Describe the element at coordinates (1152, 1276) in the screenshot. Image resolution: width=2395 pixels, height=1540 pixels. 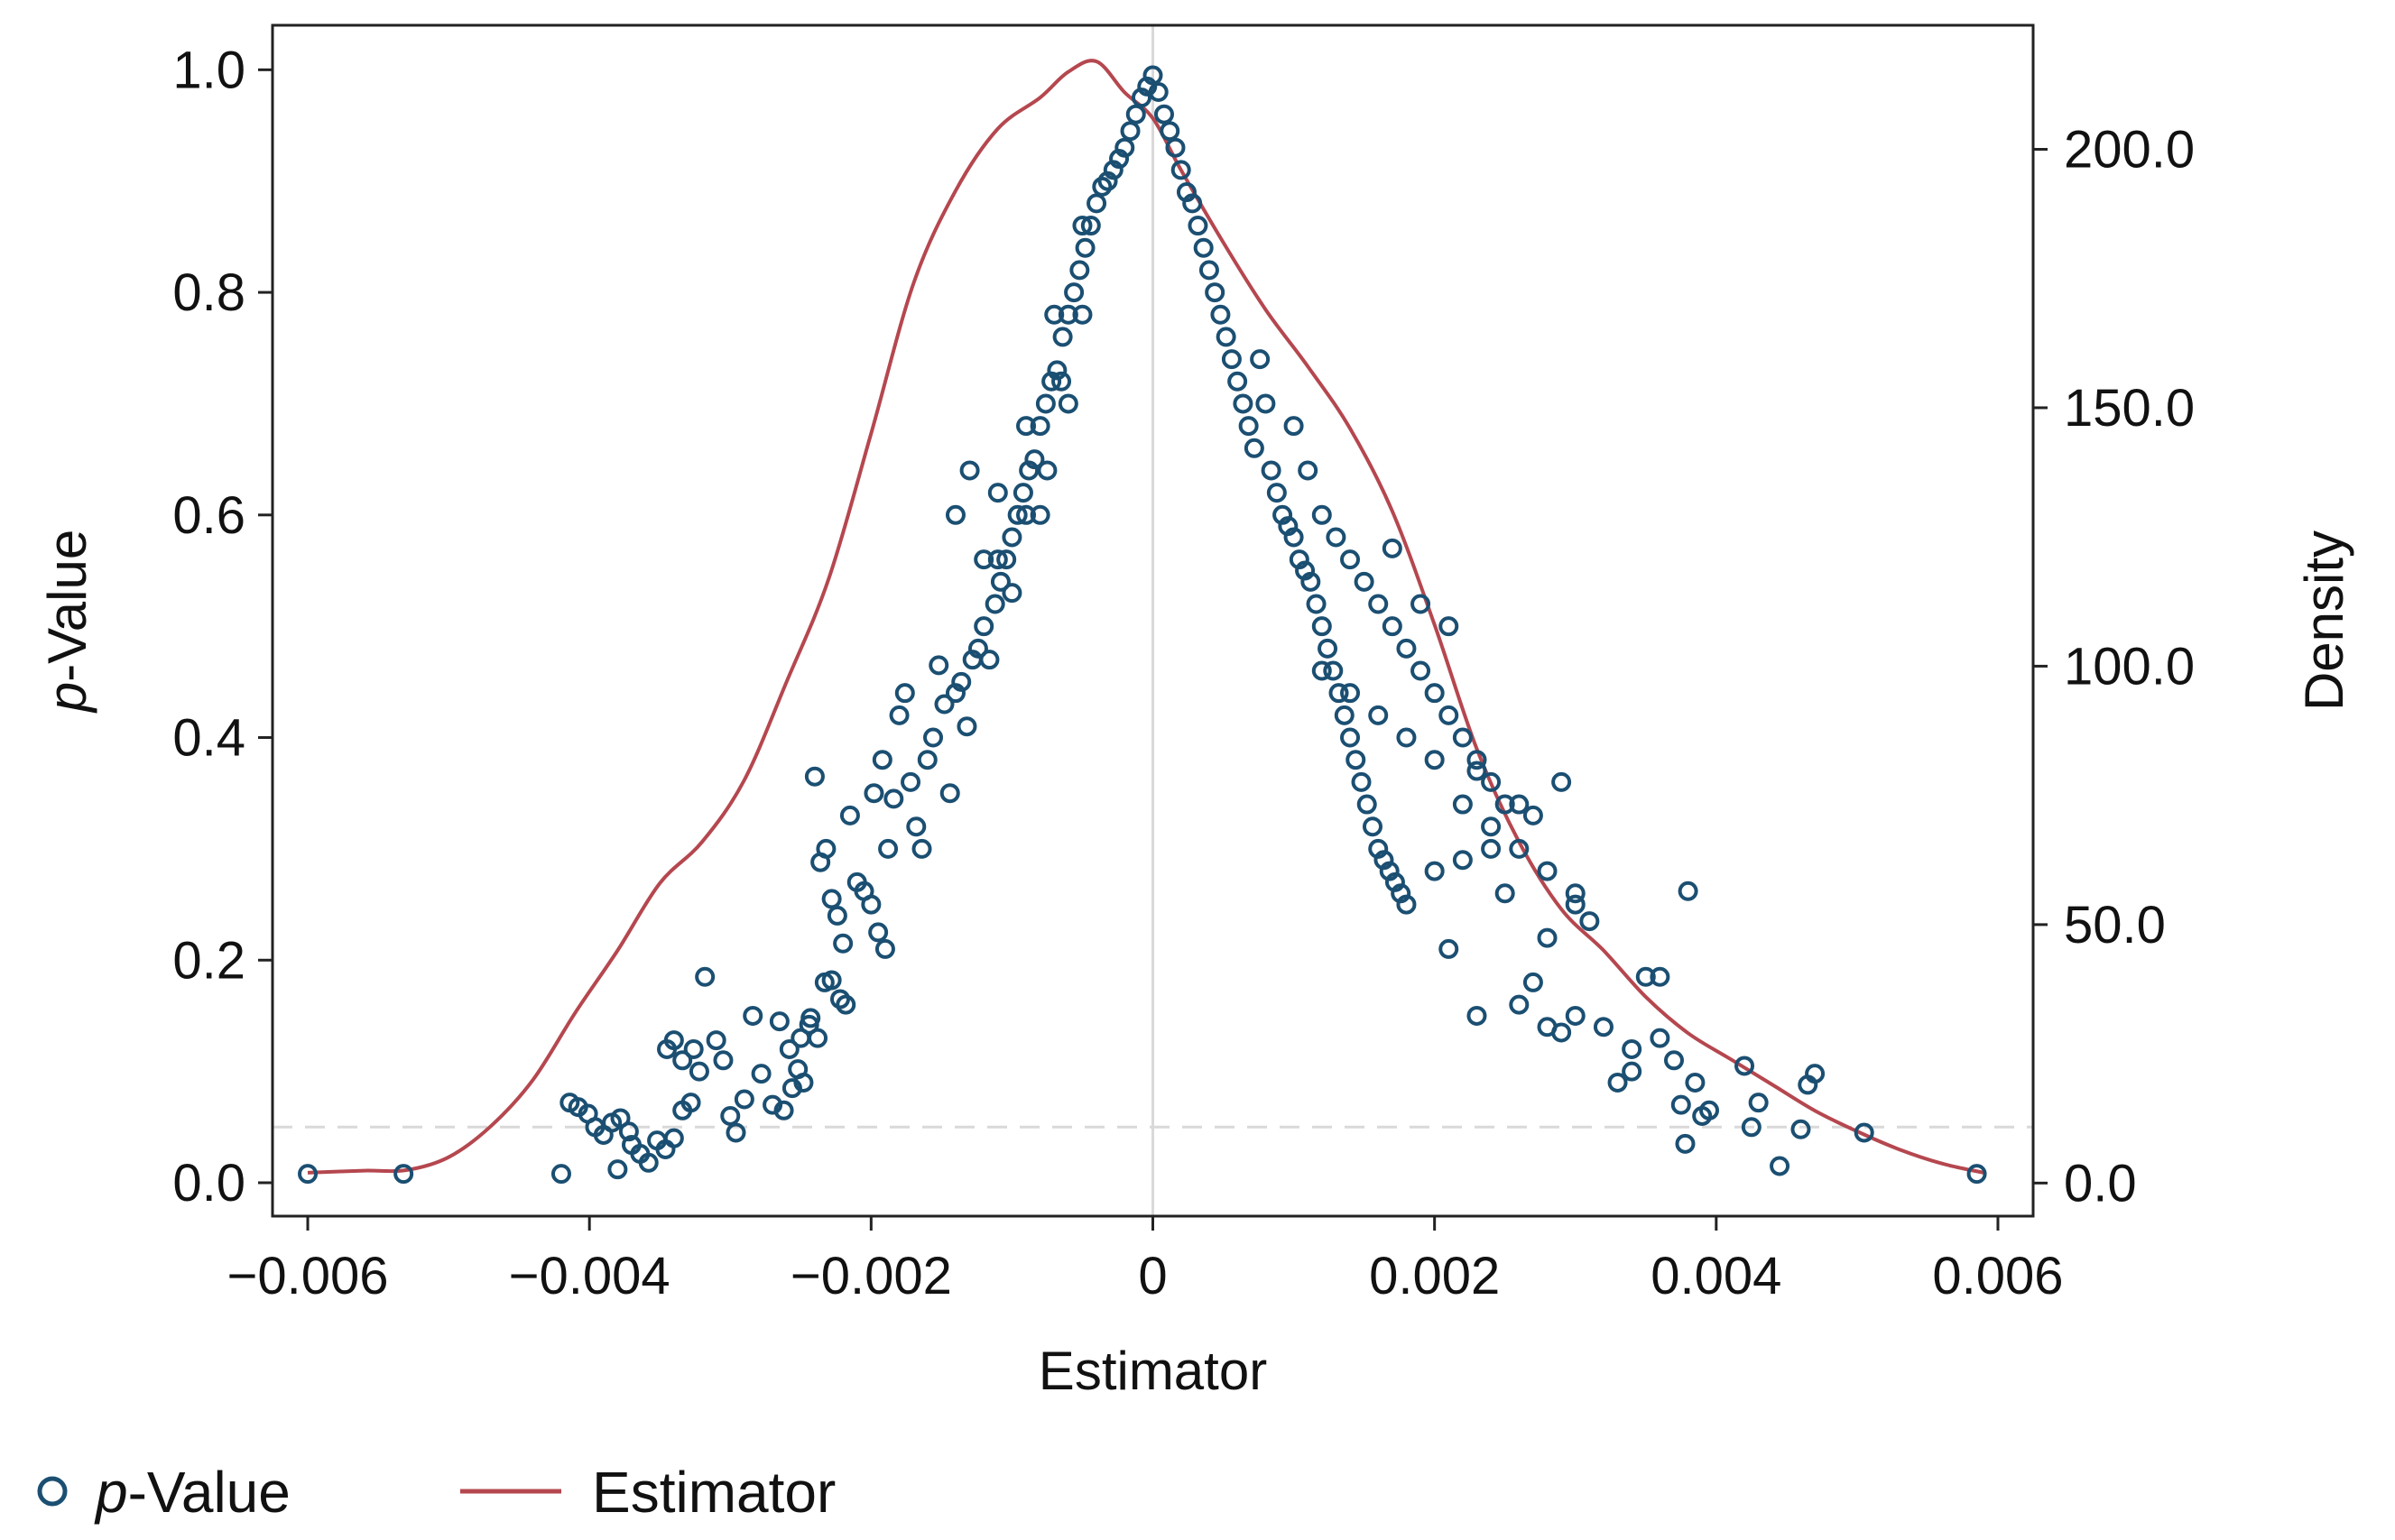
I see `x-tick-label: 0` at that location.